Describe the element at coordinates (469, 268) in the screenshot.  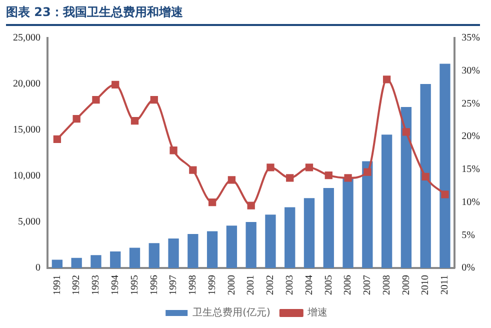
I see `y2-tick-label: 0%` at that location.